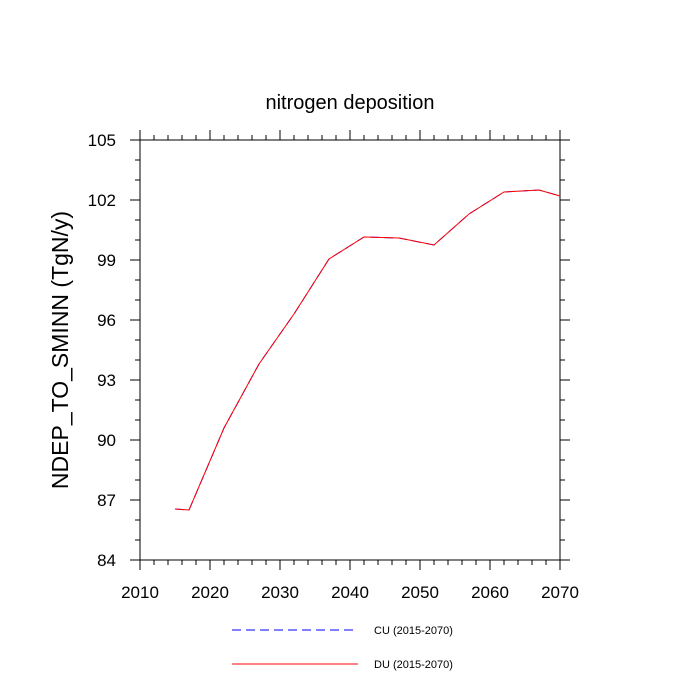  Describe the element at coordinates (560, 592) in the screenshot. I see `x-tick-label: 2070` at that location.